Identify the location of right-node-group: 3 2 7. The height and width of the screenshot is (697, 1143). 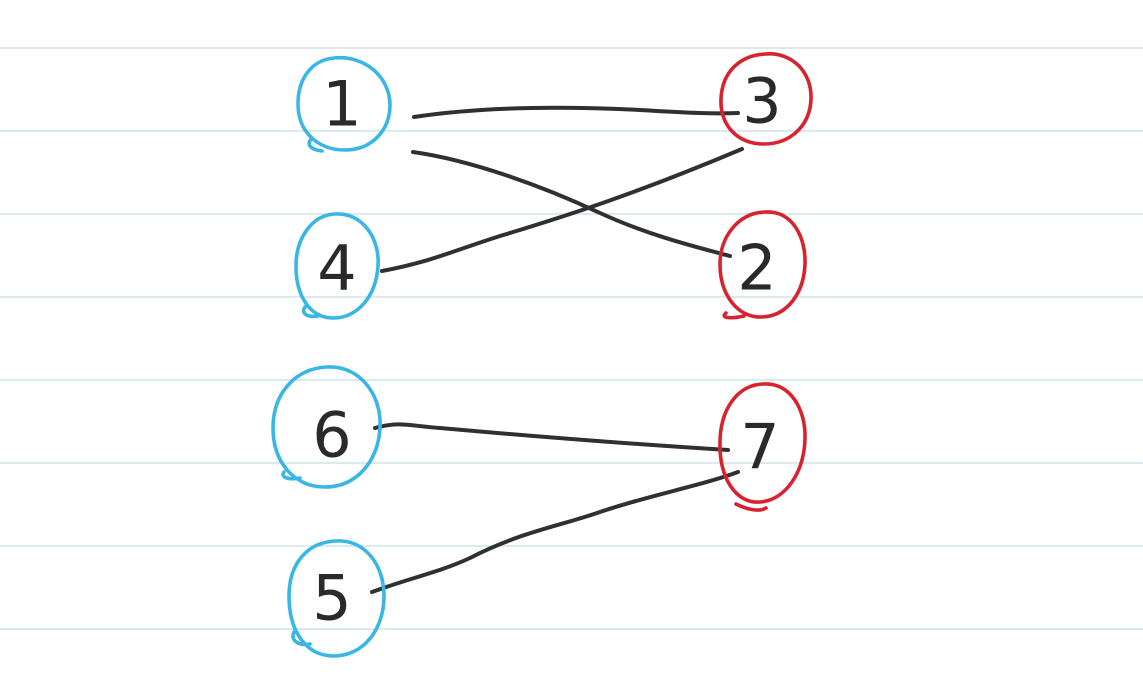
(765, 282).